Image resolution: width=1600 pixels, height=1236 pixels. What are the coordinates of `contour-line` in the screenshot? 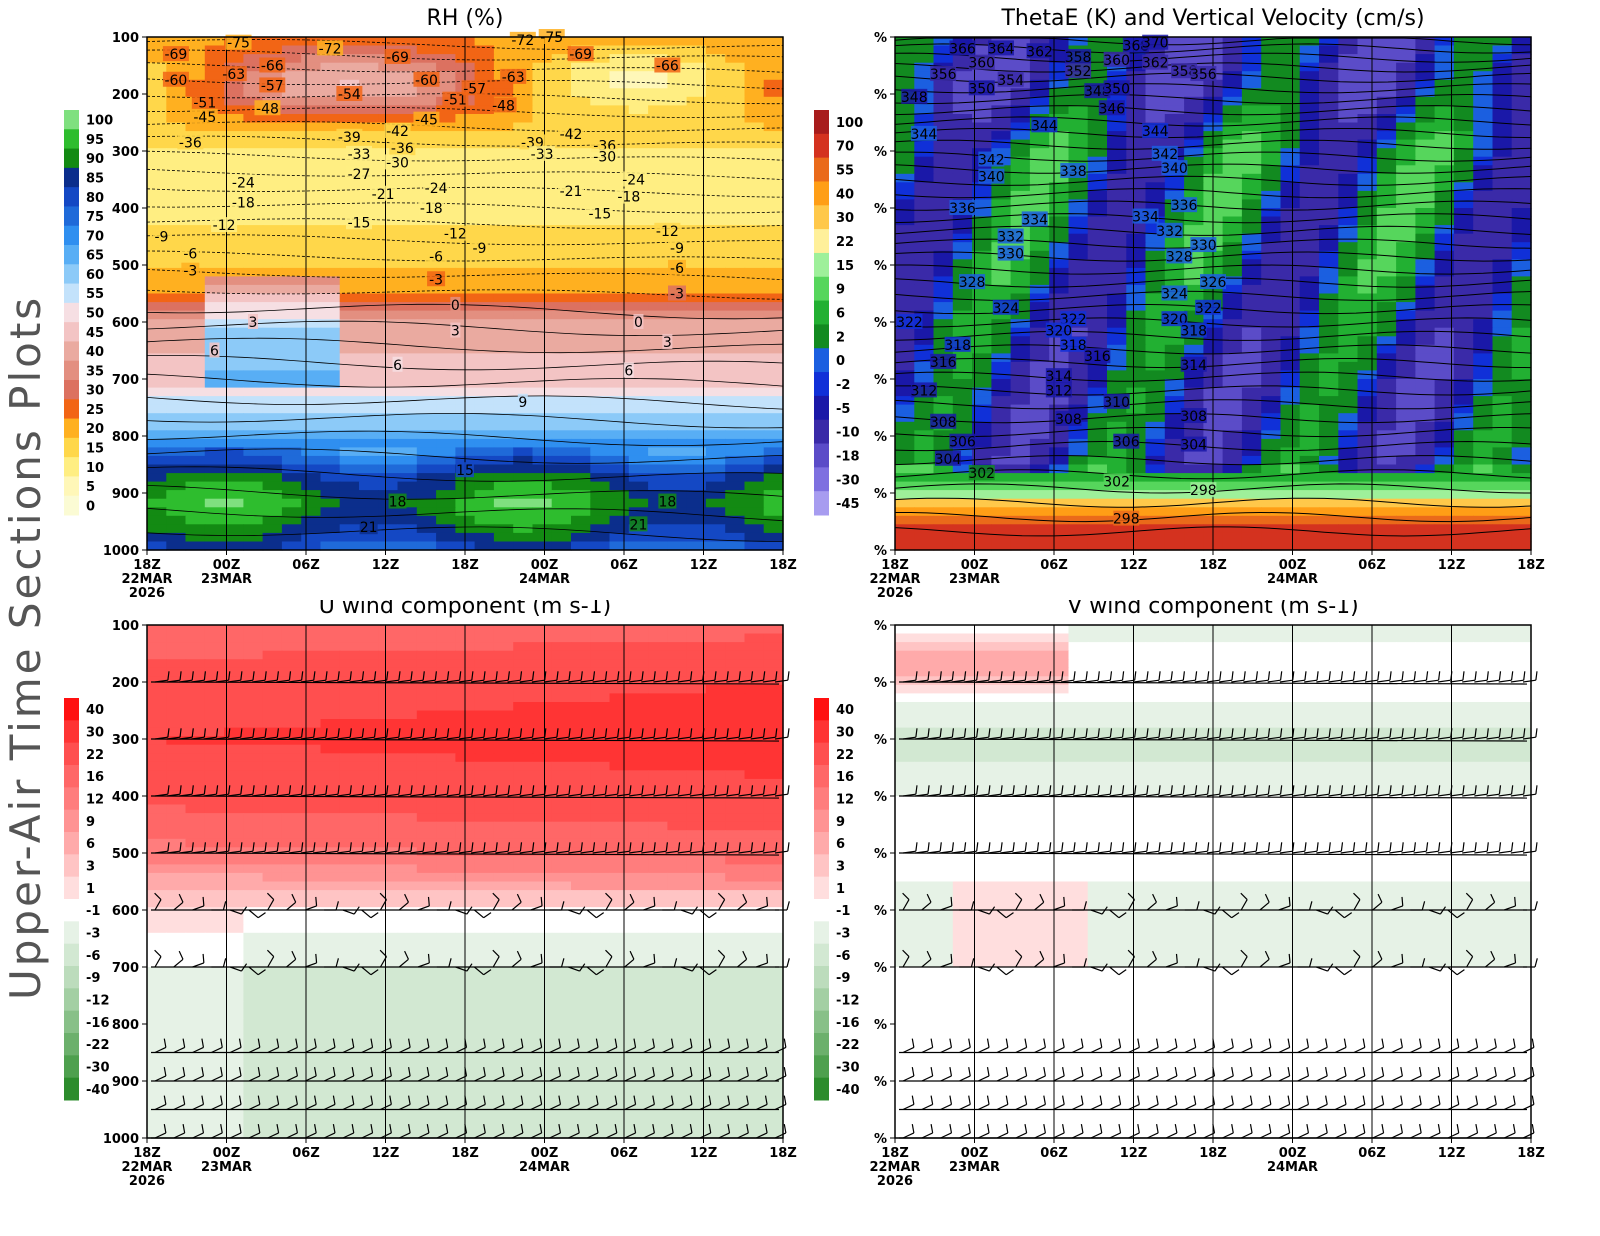 It's located at (1213, 502).